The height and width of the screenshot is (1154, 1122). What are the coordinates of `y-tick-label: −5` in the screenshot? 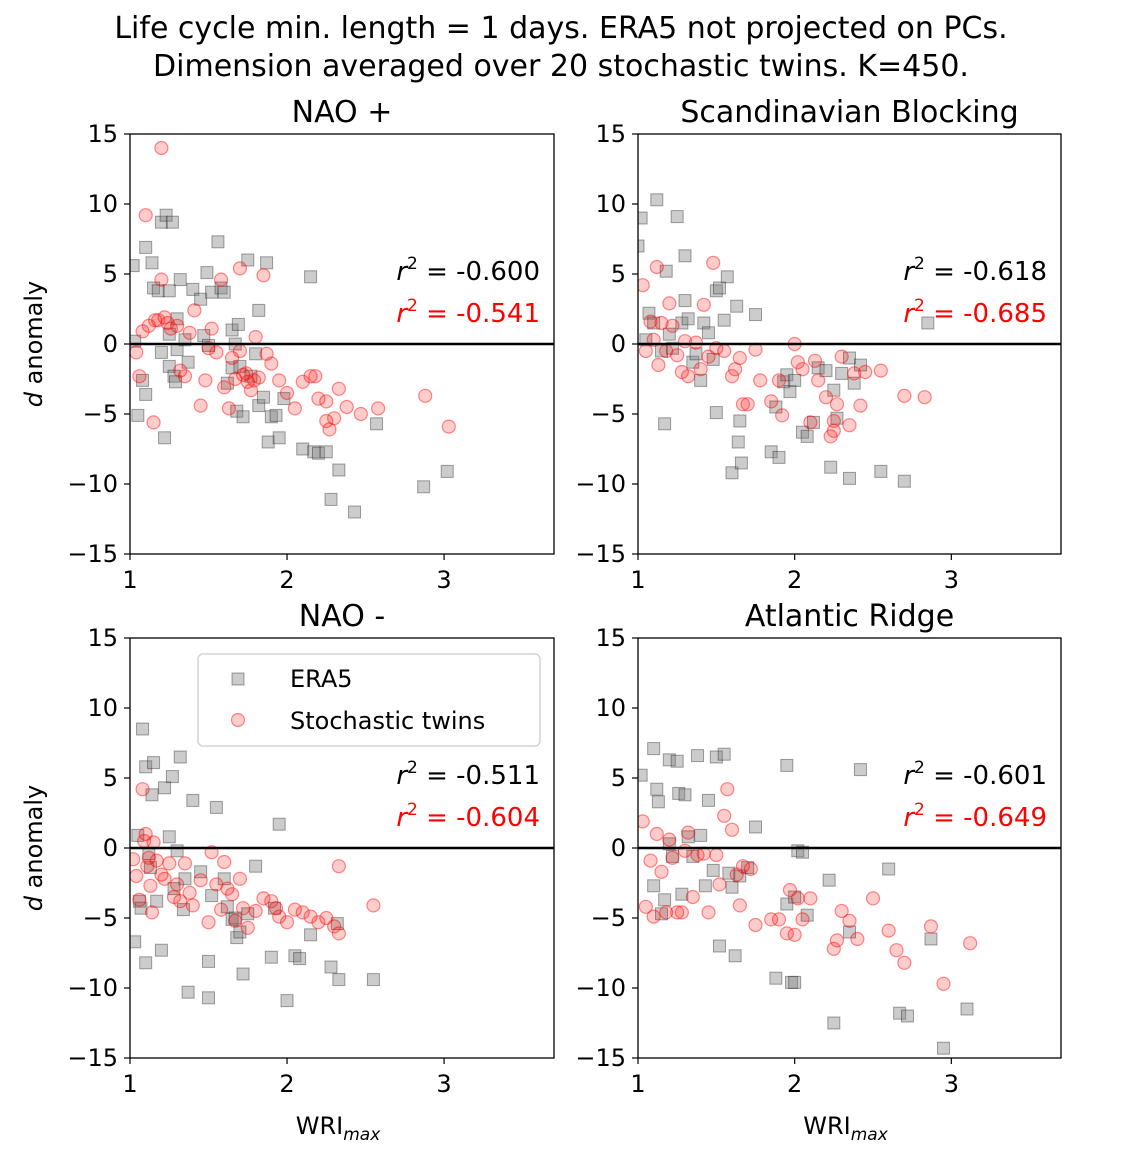 It's located at (100, 918).